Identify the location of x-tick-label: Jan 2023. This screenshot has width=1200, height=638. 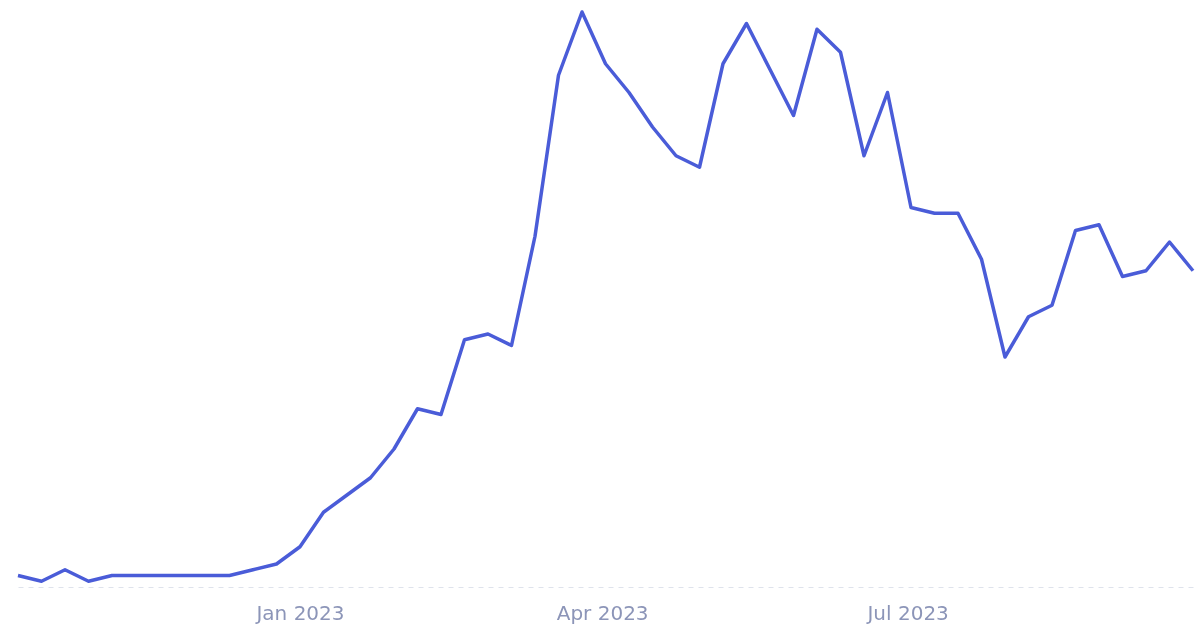
(299, 612).